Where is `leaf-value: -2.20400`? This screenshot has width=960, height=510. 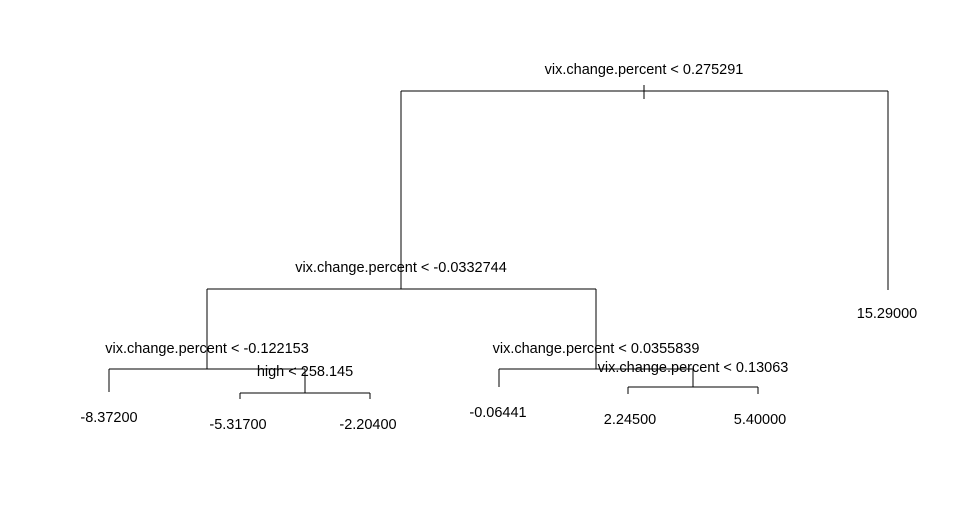
leaf-value: -2.20400 is located at coordinates (367, 425).